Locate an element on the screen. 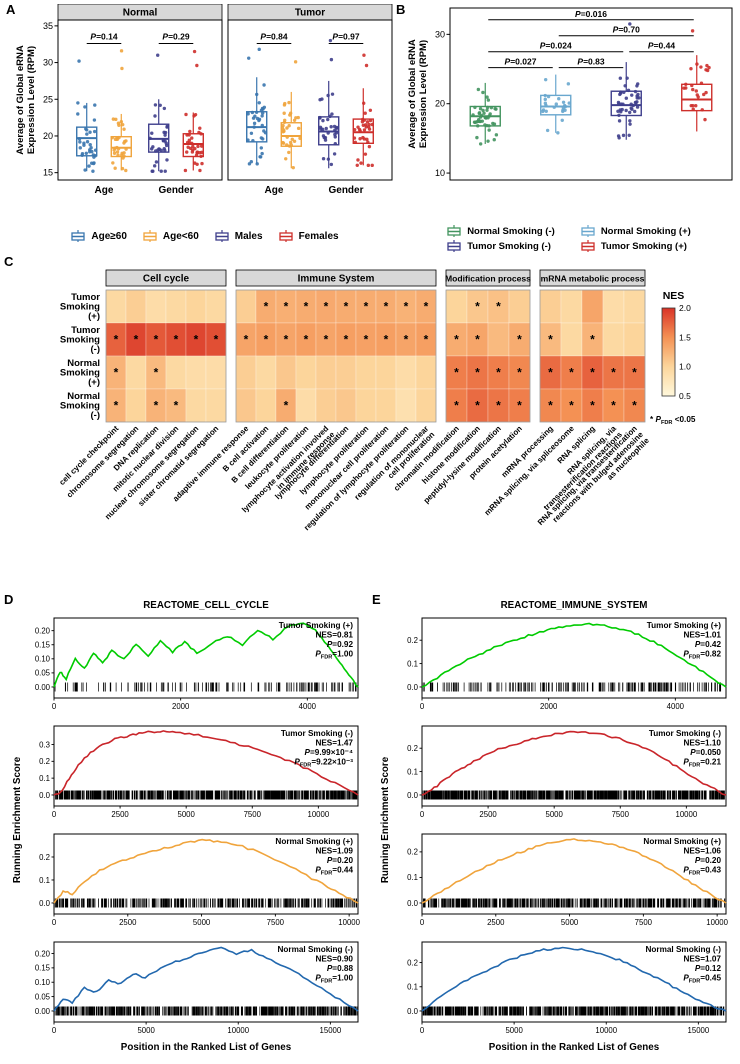 The width and height of the screenshot is (740, 1064). star-note: * PFDR <0.05 is located at coordinates (673, 420).